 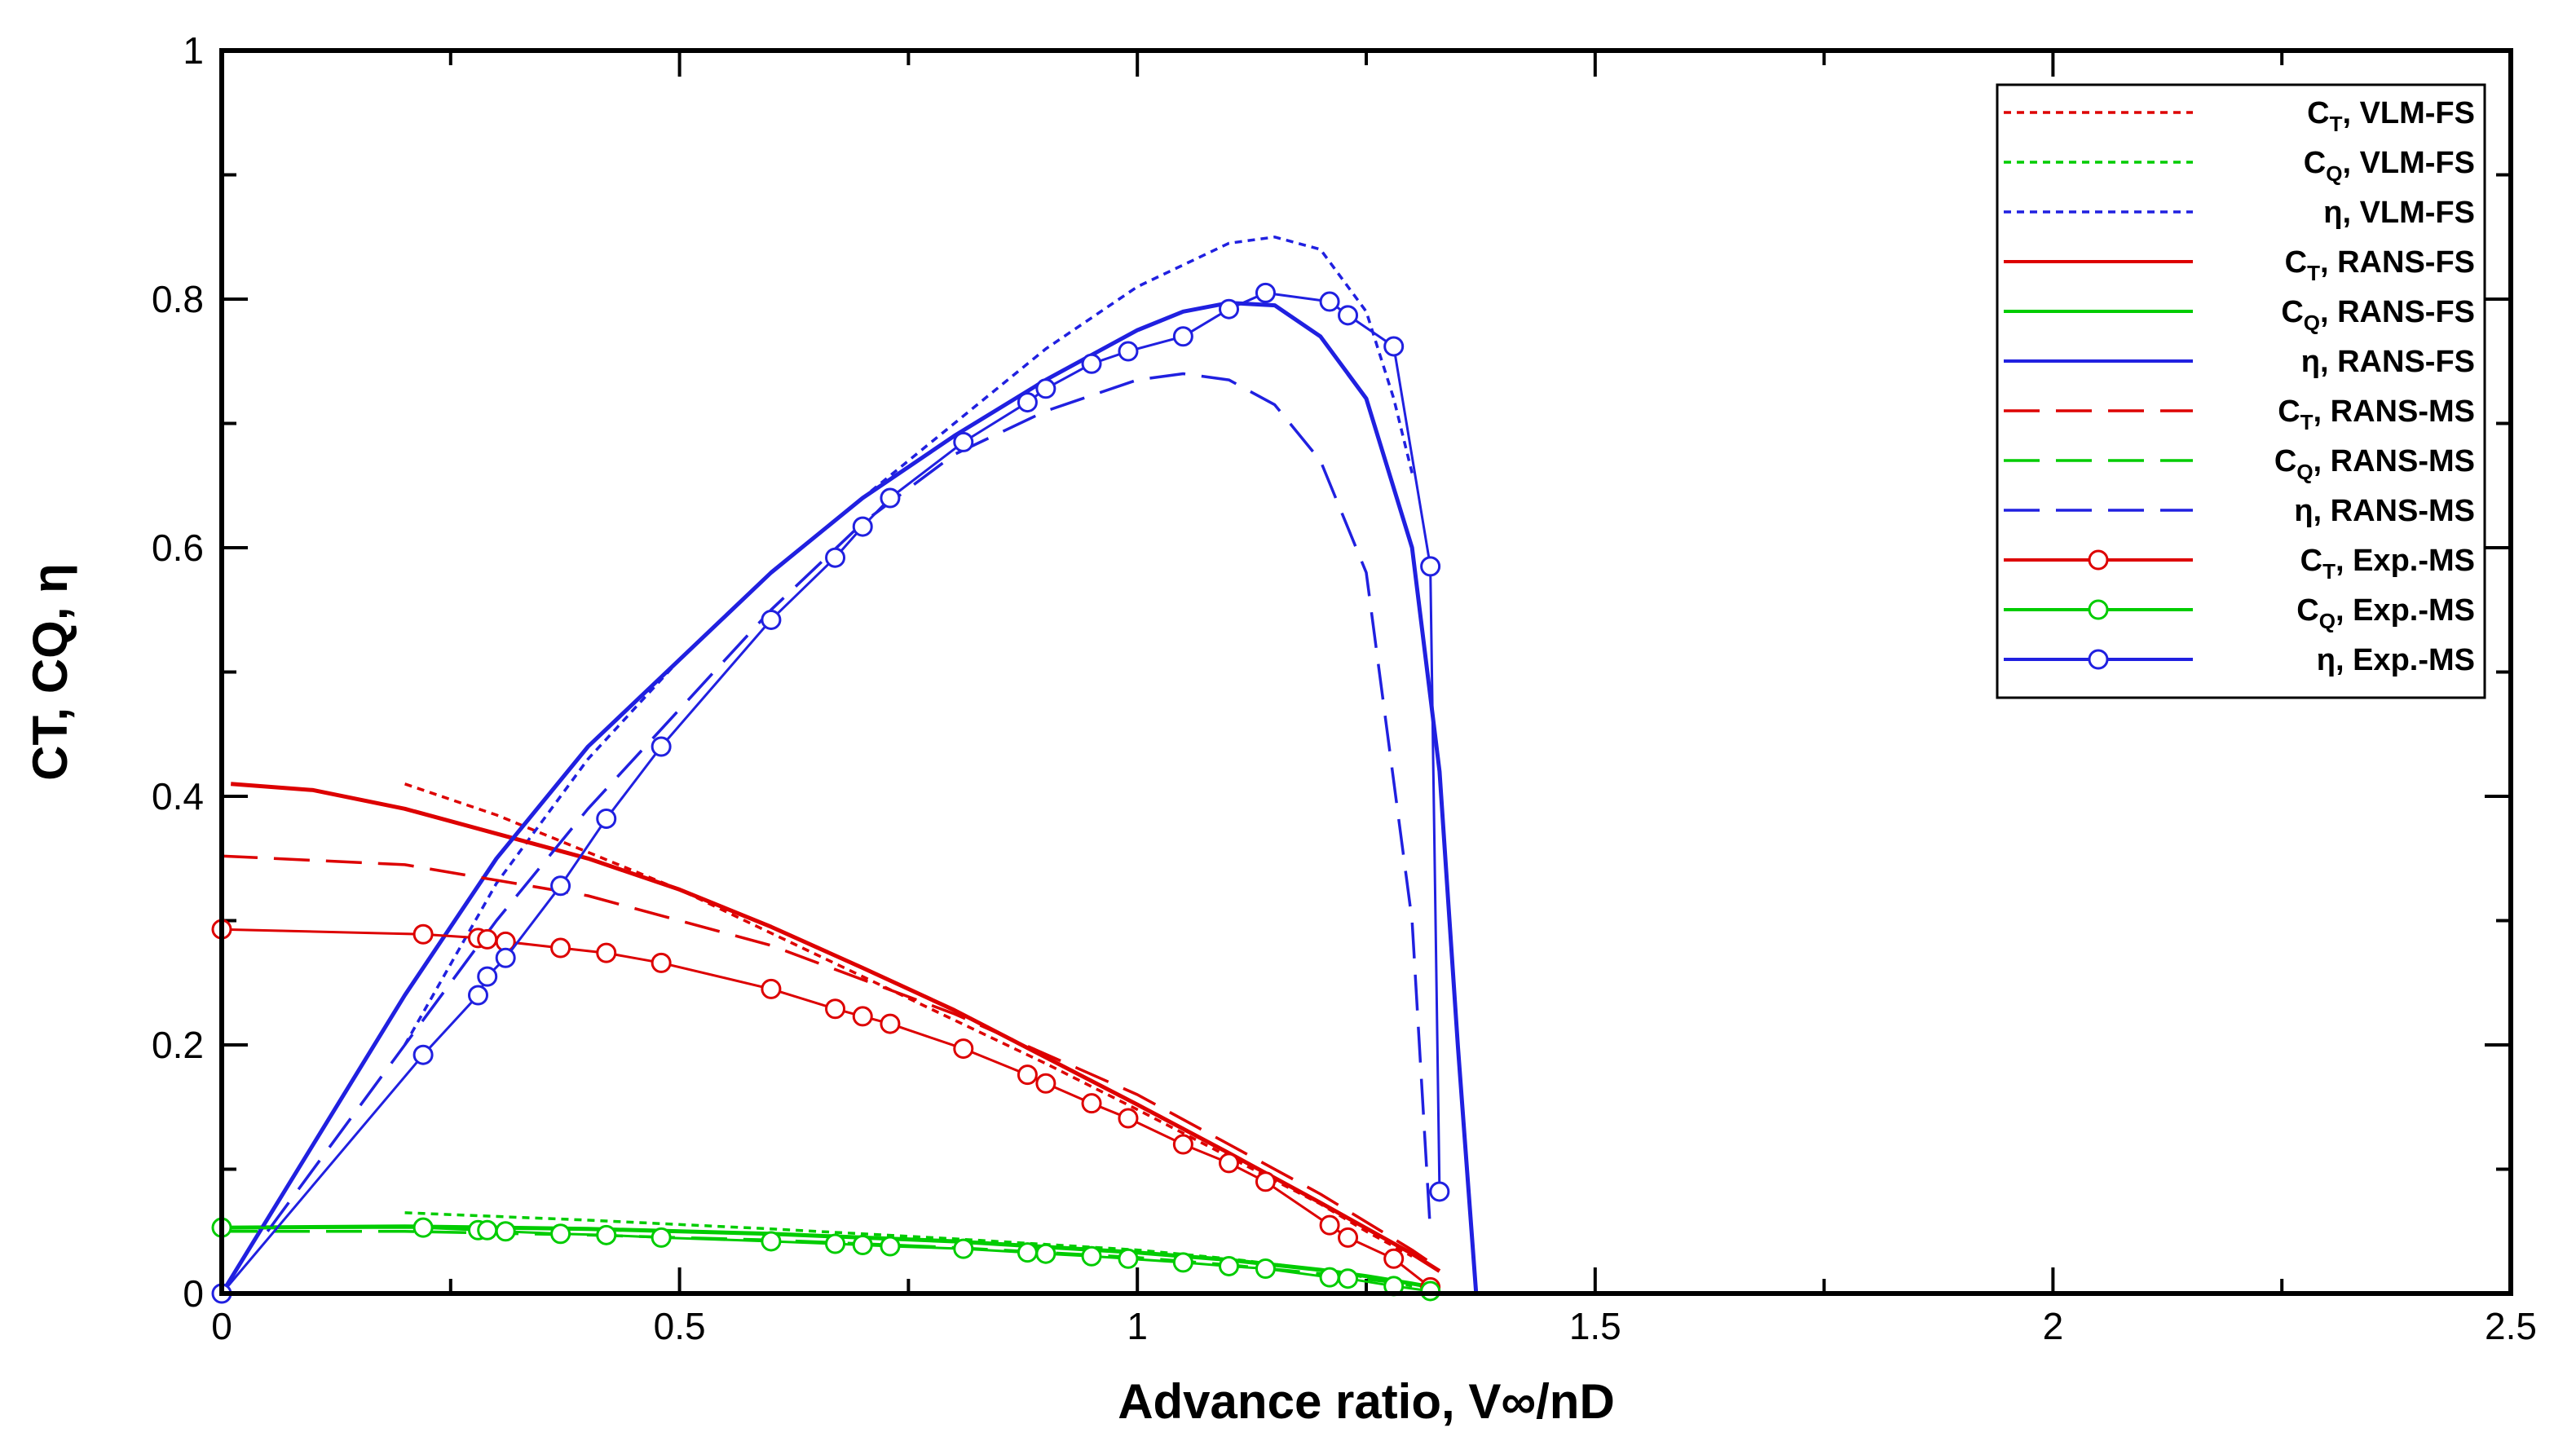 What do you see at coordinates (2391, 116) in the screenshot?
I see `legend-label: CT, VLM-FS` at bounding box center [2391, 116].